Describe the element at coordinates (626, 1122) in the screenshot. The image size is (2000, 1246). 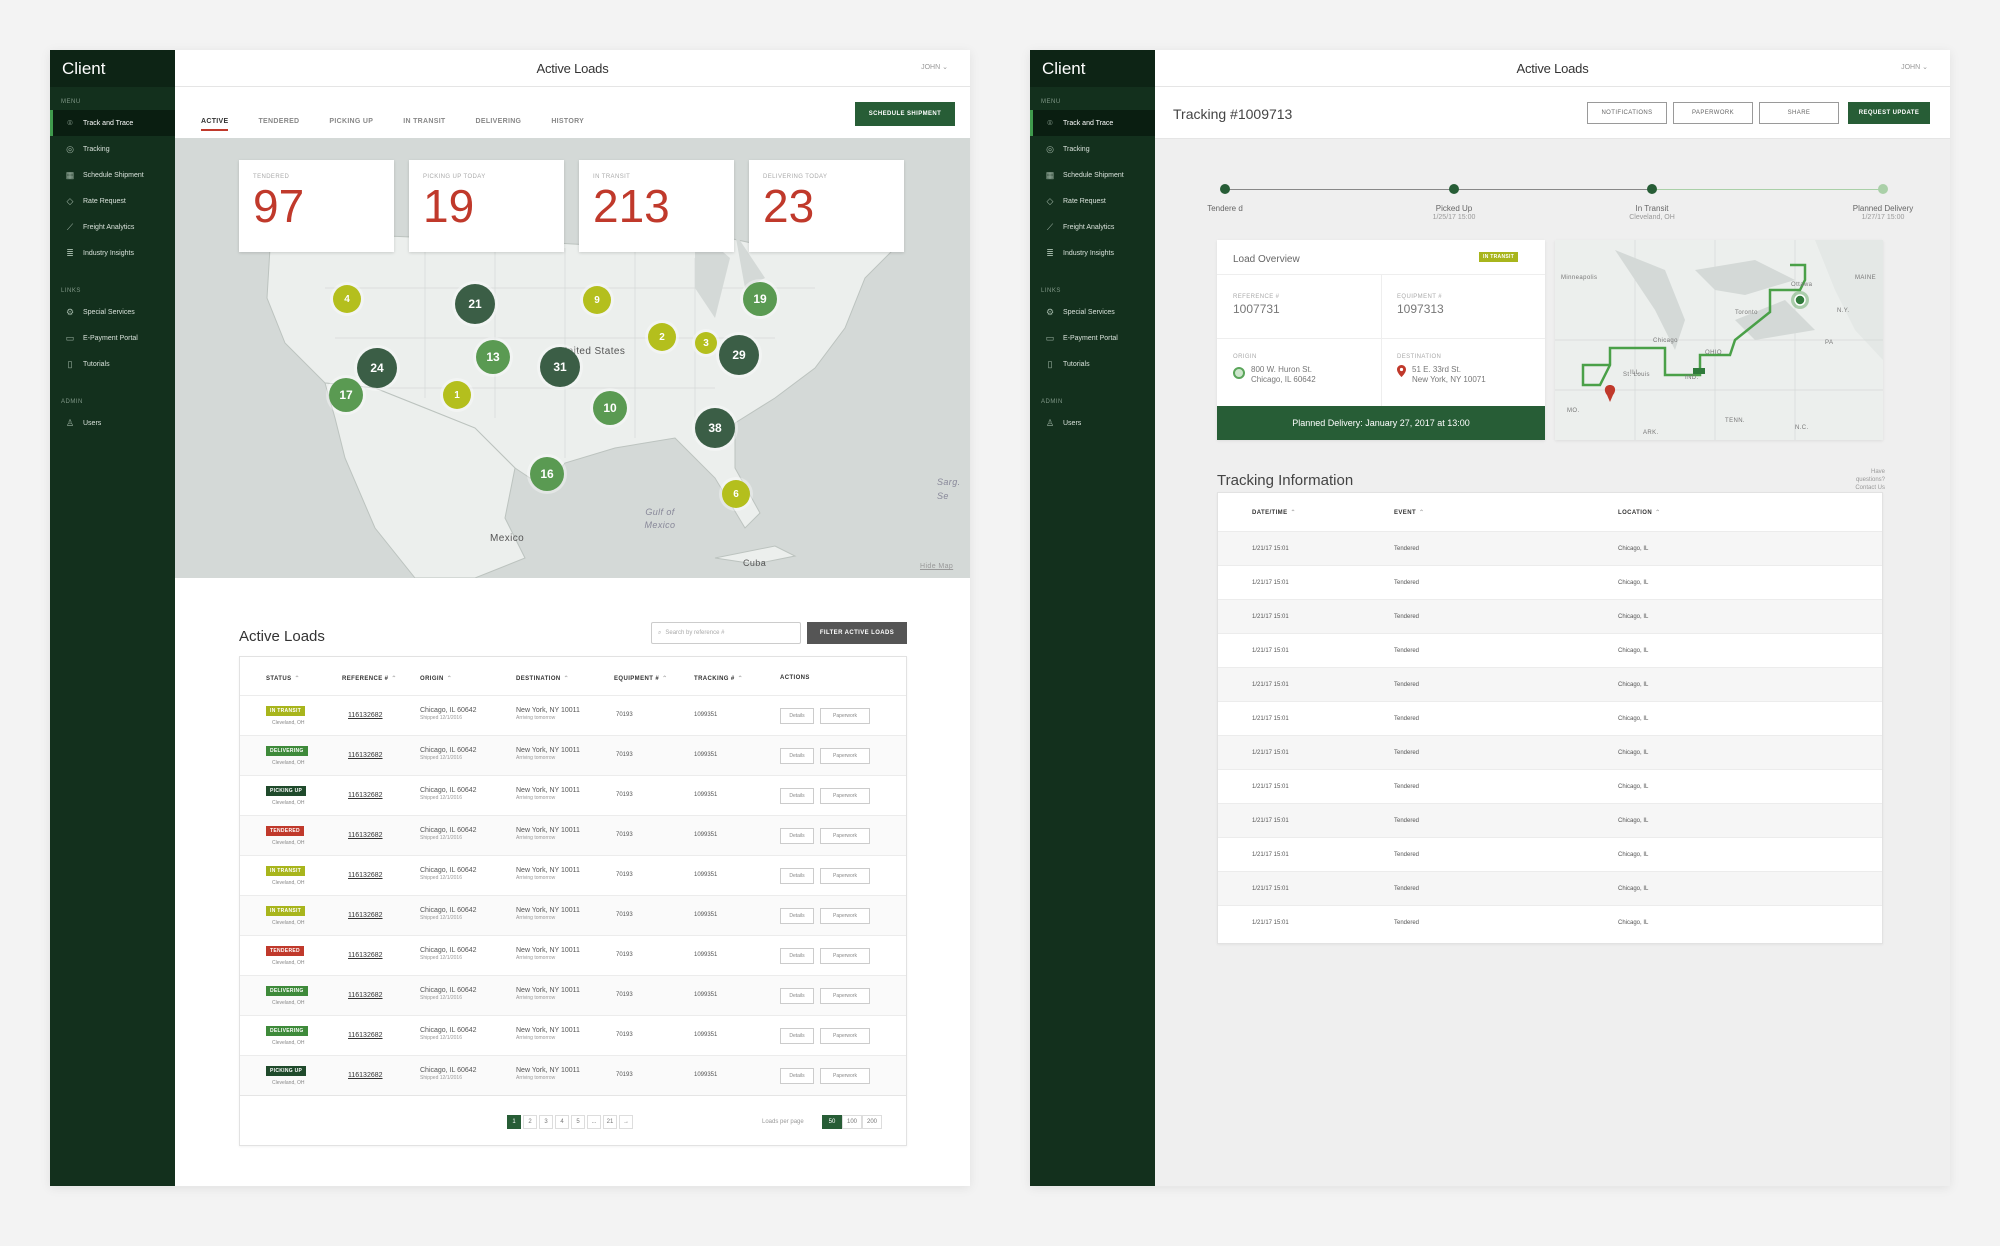
I see `page-next: →` at that location.